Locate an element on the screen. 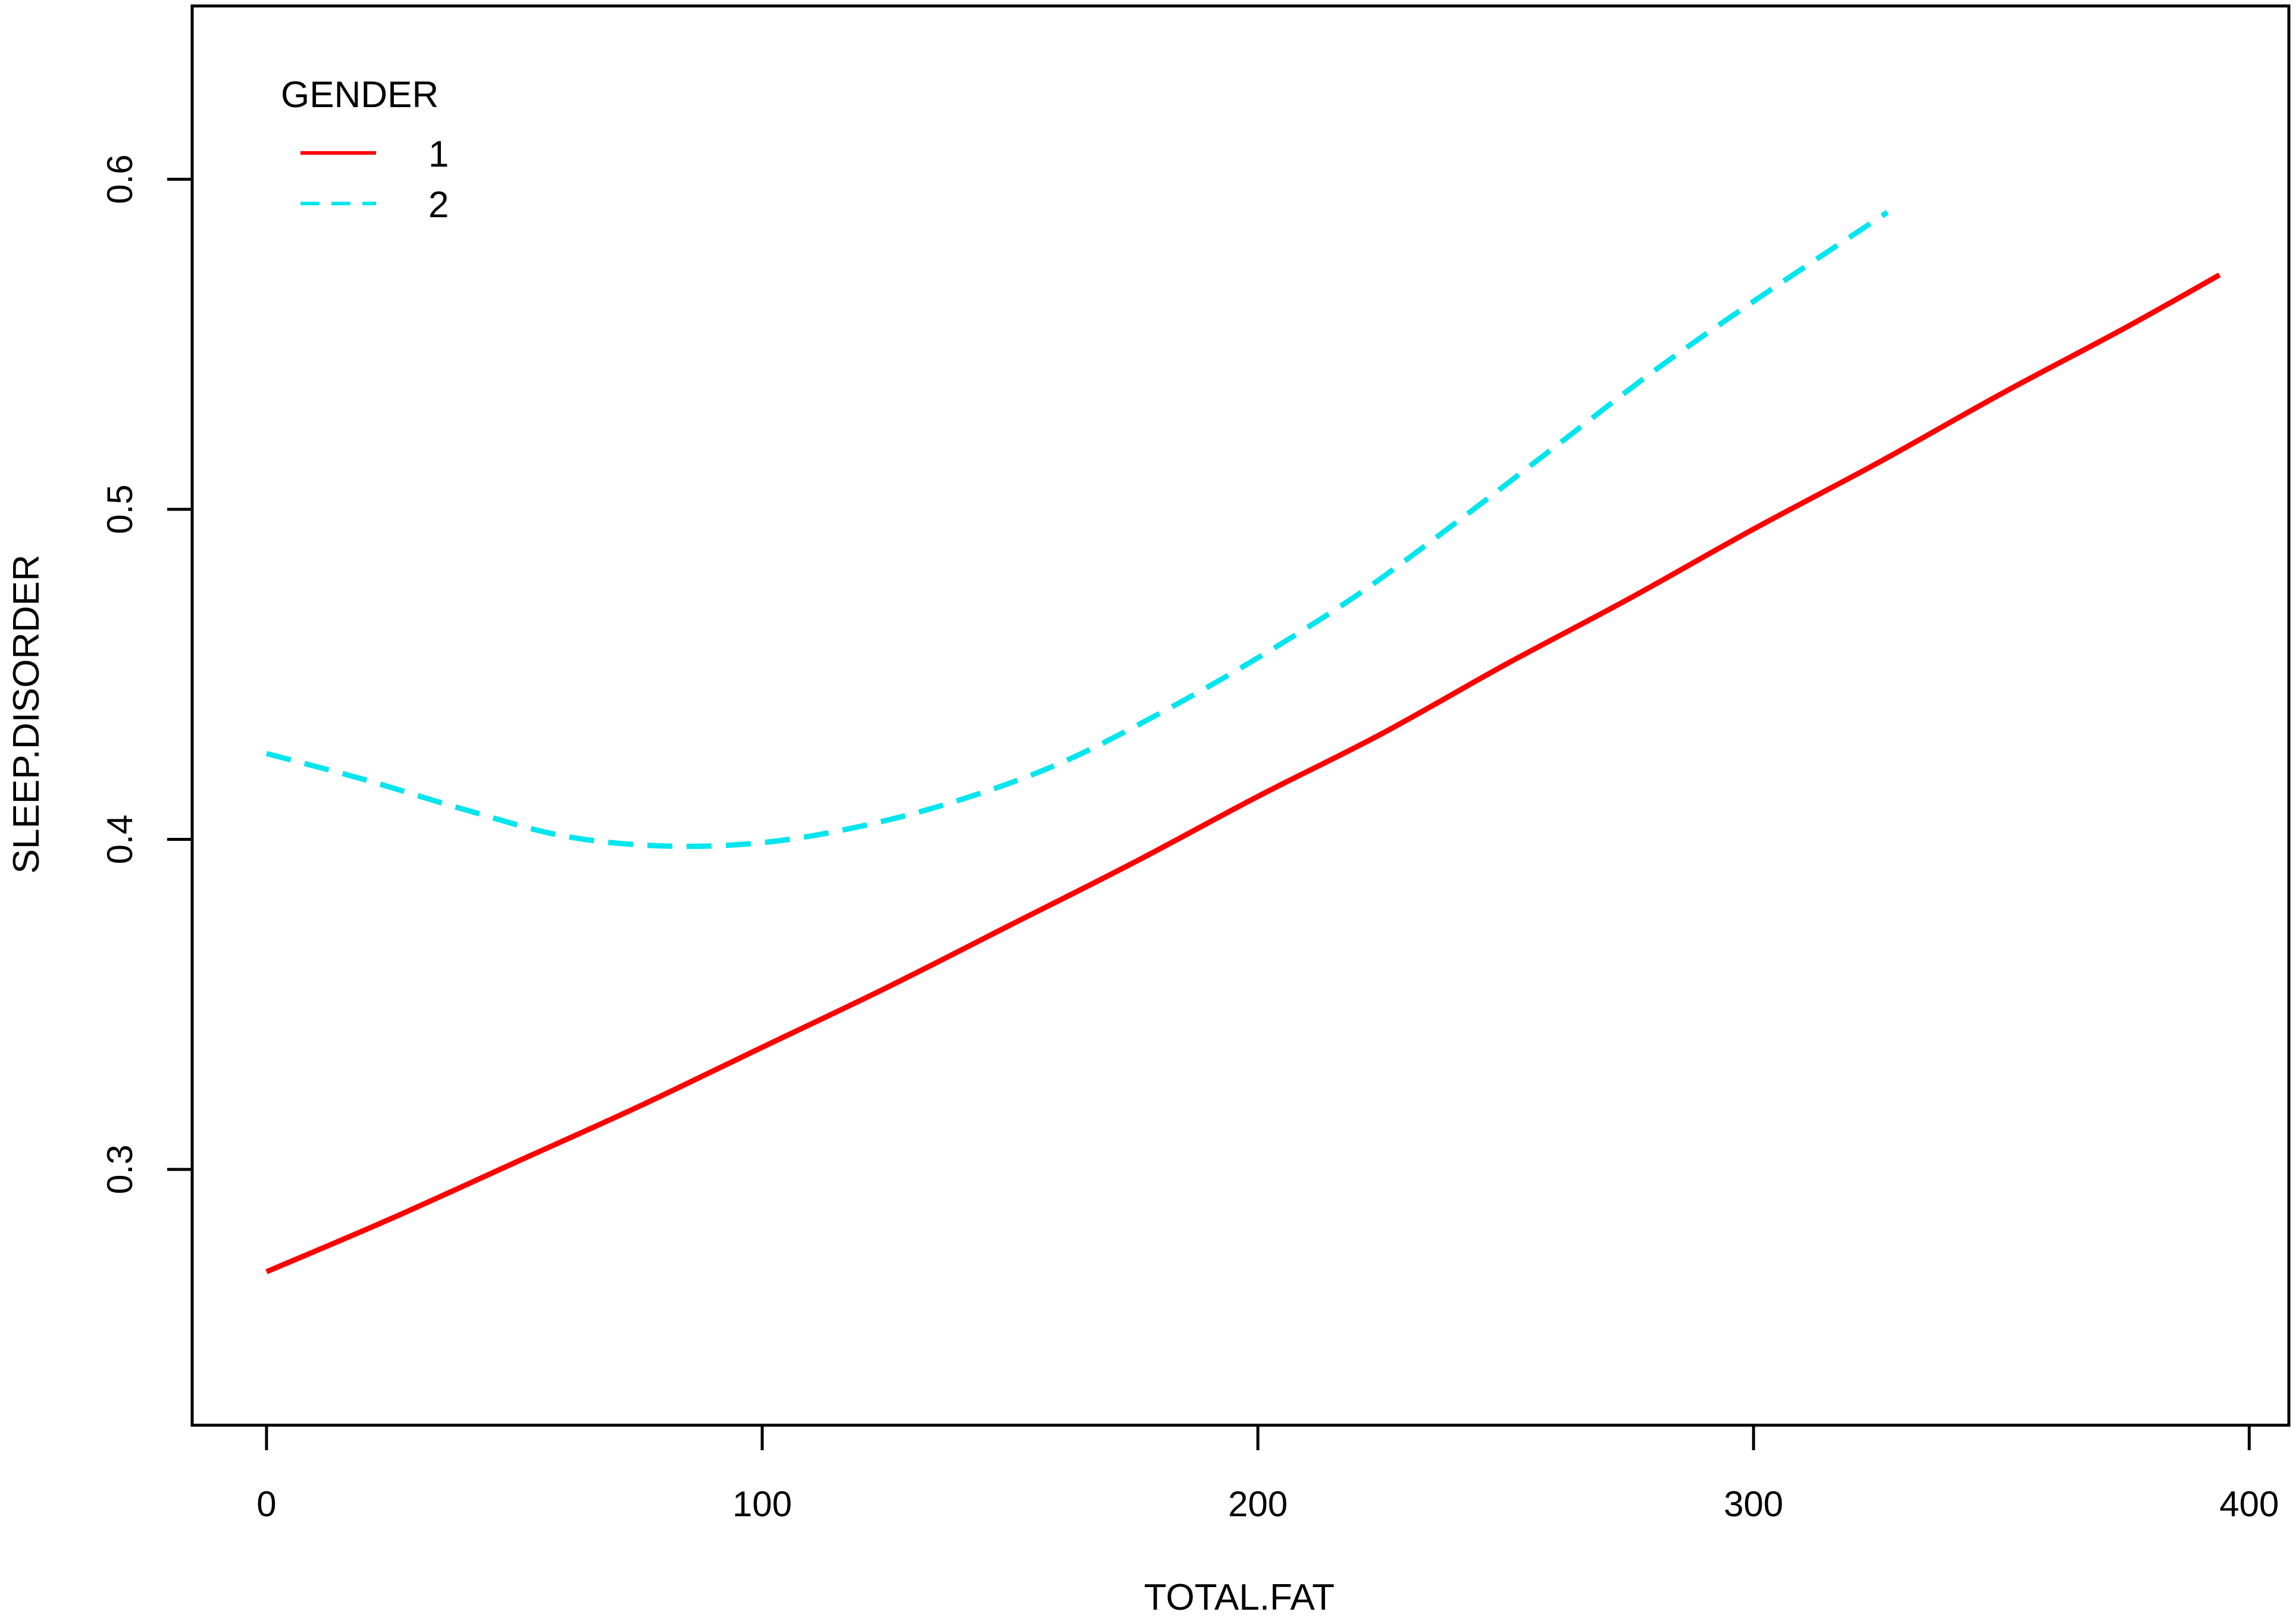 The height and width of the screenshot is (1621, 2296). x-axis: 0 100 200 300 400 is located at coordinates (1267, 1473).